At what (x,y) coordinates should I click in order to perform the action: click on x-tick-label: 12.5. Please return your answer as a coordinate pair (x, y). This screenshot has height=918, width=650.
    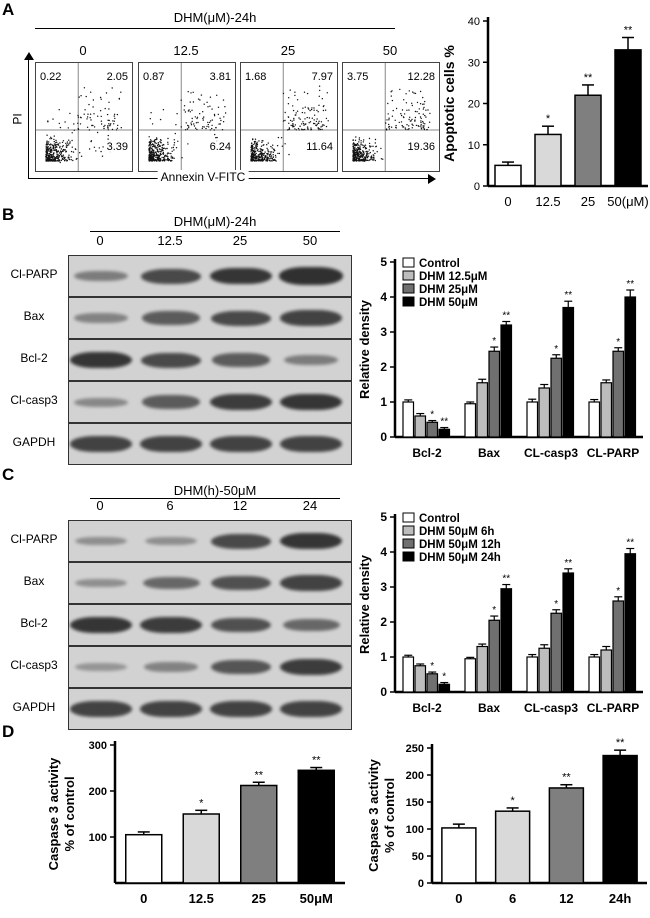
    Looking at the image, I should click on (201, 898).